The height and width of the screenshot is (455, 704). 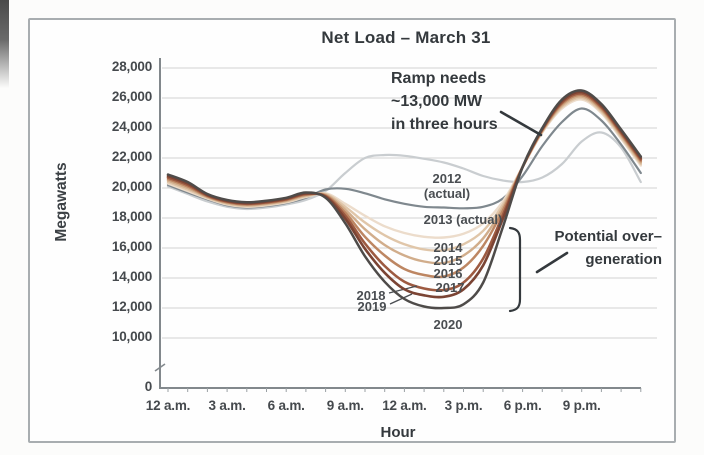 I want to click on series-label-2018-text: 2018, so click(x=371, y=295).